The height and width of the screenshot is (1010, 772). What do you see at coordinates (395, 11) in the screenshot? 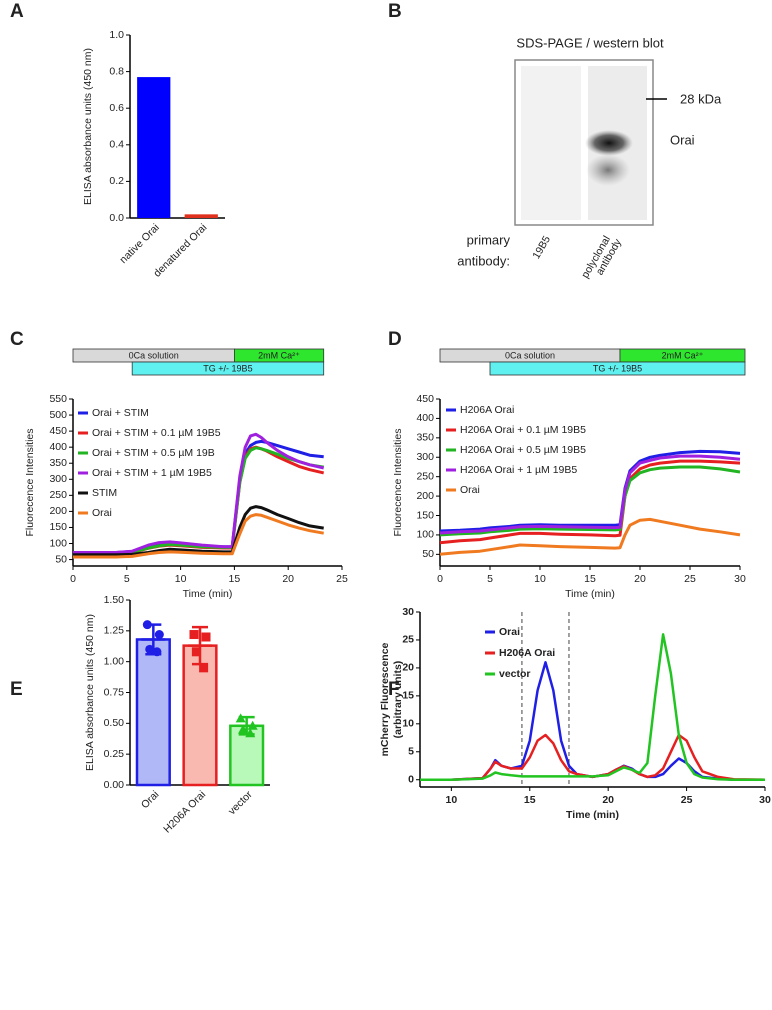
I see `panel-letter: B` at bounding box center [395, 11].